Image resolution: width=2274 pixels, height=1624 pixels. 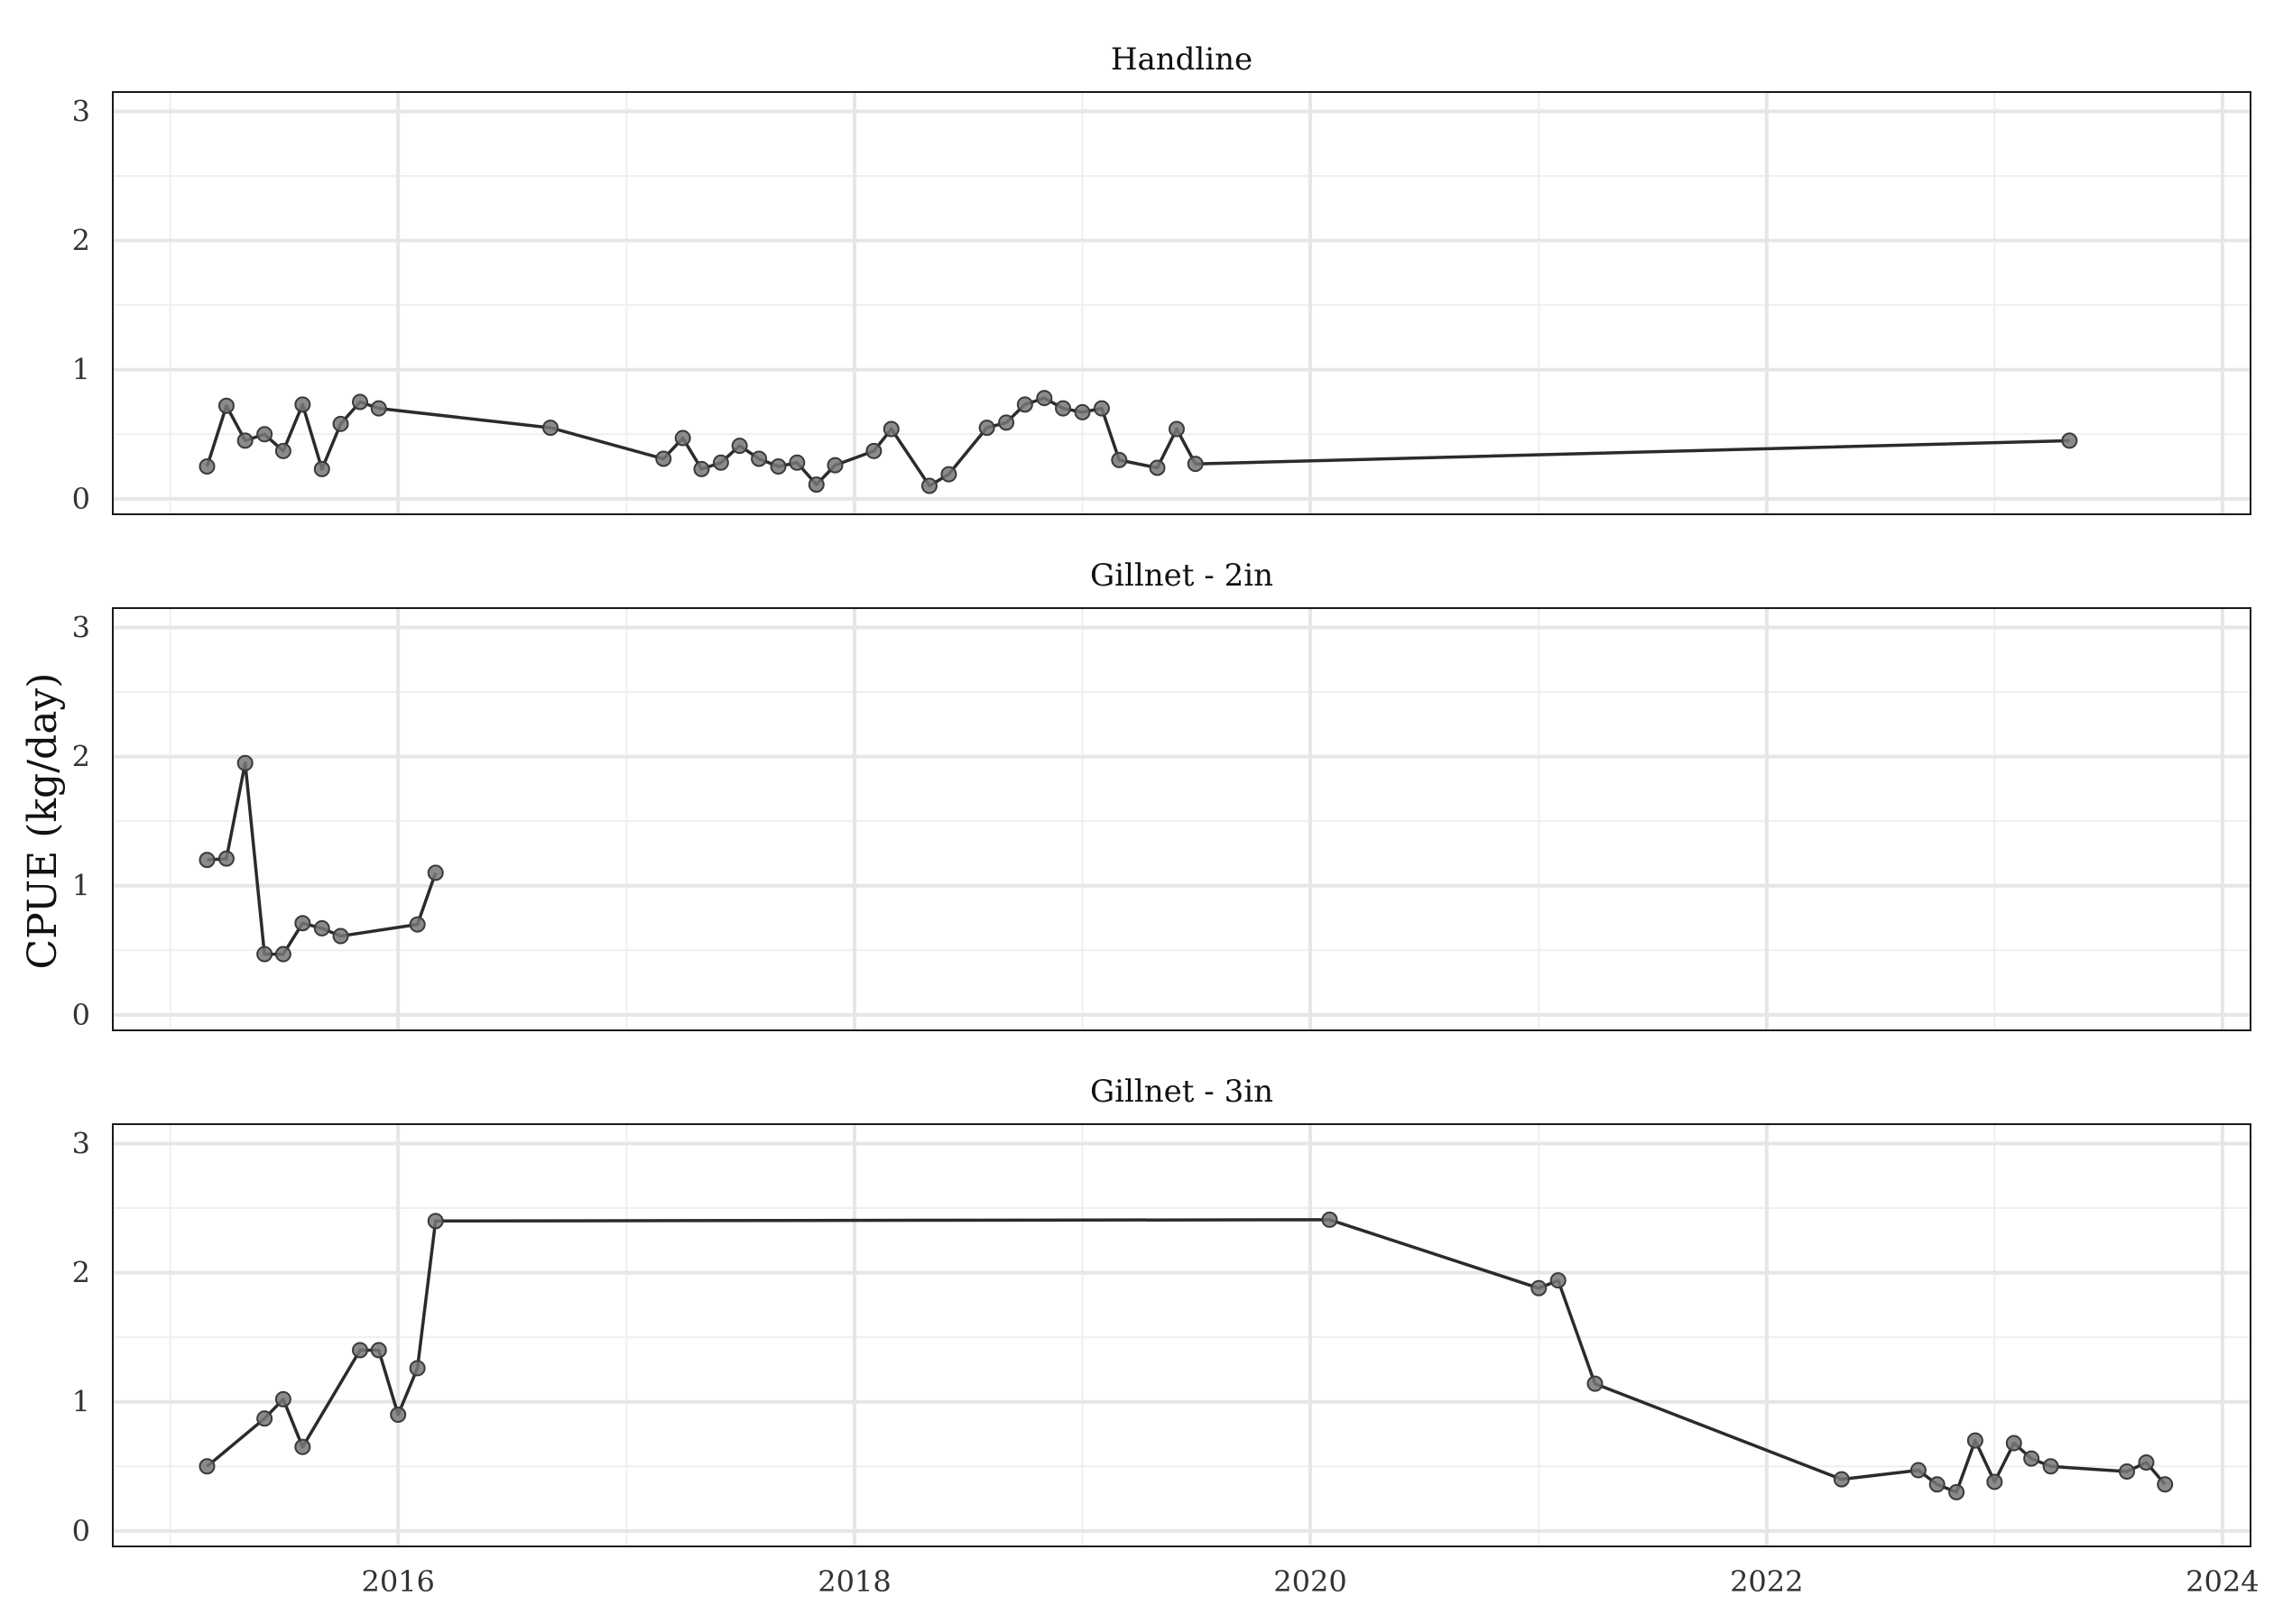 What do you see at coordinates (43, 822) in the screenshot?
I see `y-axis-title: CPUE (kg/day)` at bounding box center [43, 822].